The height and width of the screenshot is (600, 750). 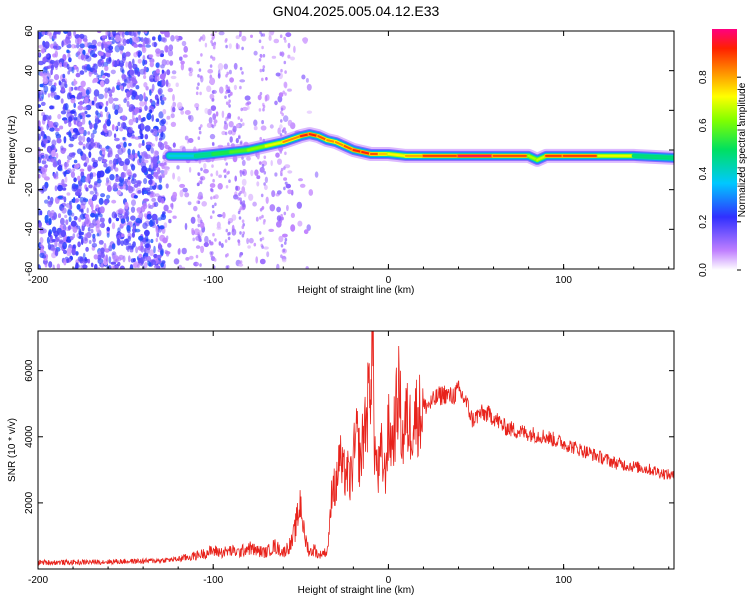 I want to click on colorbar-tick-label: 0.0, so click(x=703, y=270).